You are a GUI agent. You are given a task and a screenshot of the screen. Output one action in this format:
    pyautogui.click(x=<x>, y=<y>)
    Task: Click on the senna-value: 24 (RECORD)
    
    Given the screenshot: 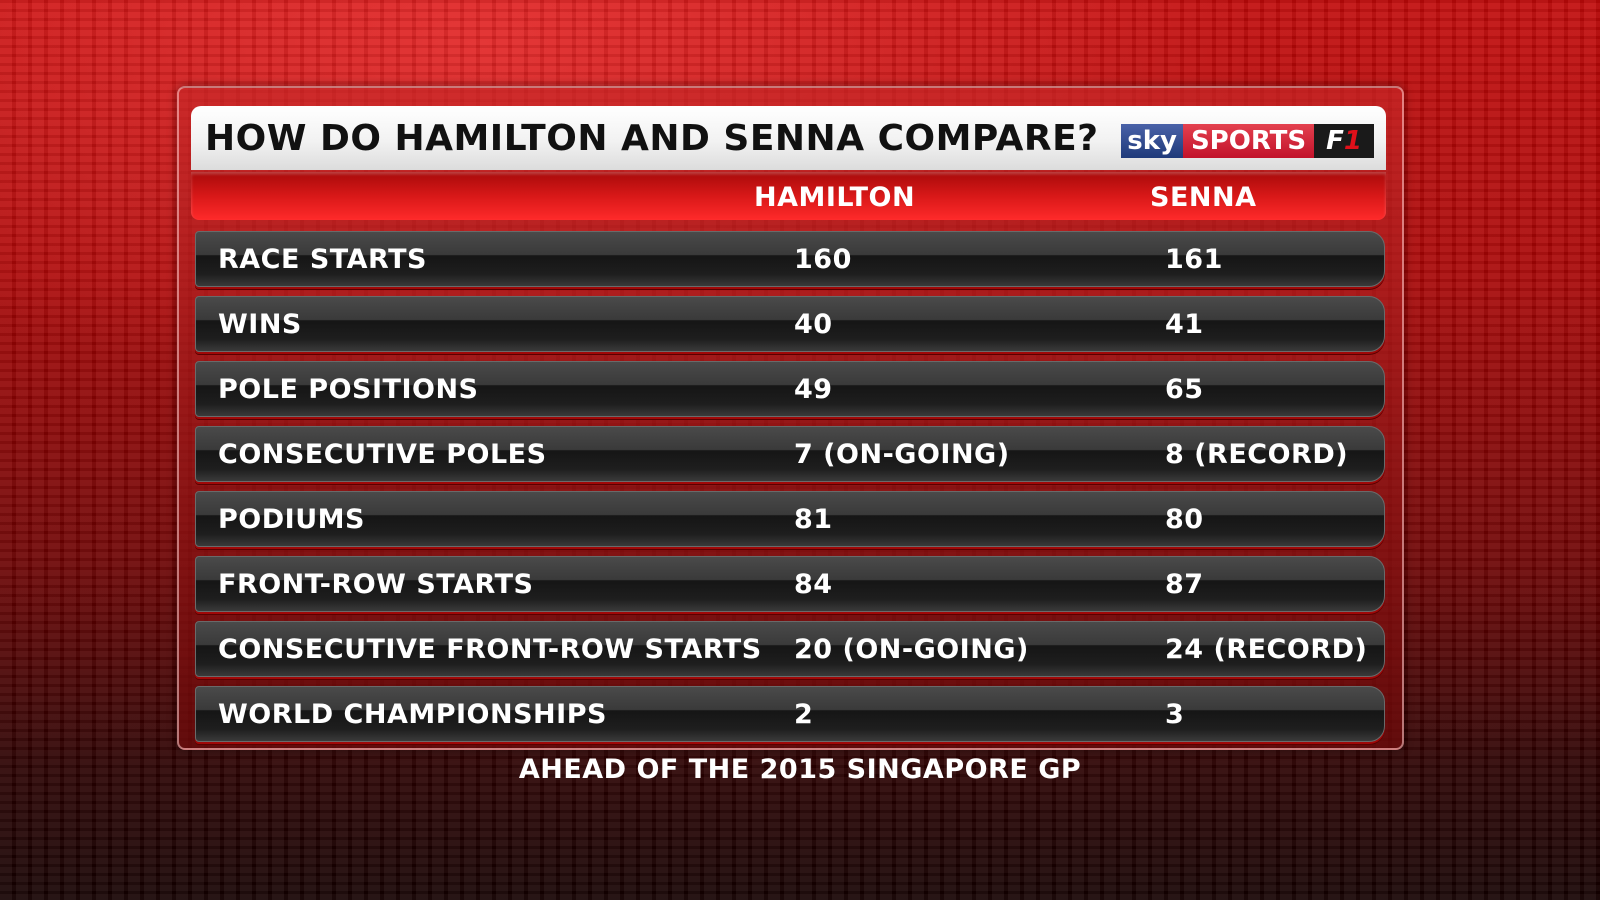 What is the action you would take?
    pyautogui.click(x=1266, y=649)
    